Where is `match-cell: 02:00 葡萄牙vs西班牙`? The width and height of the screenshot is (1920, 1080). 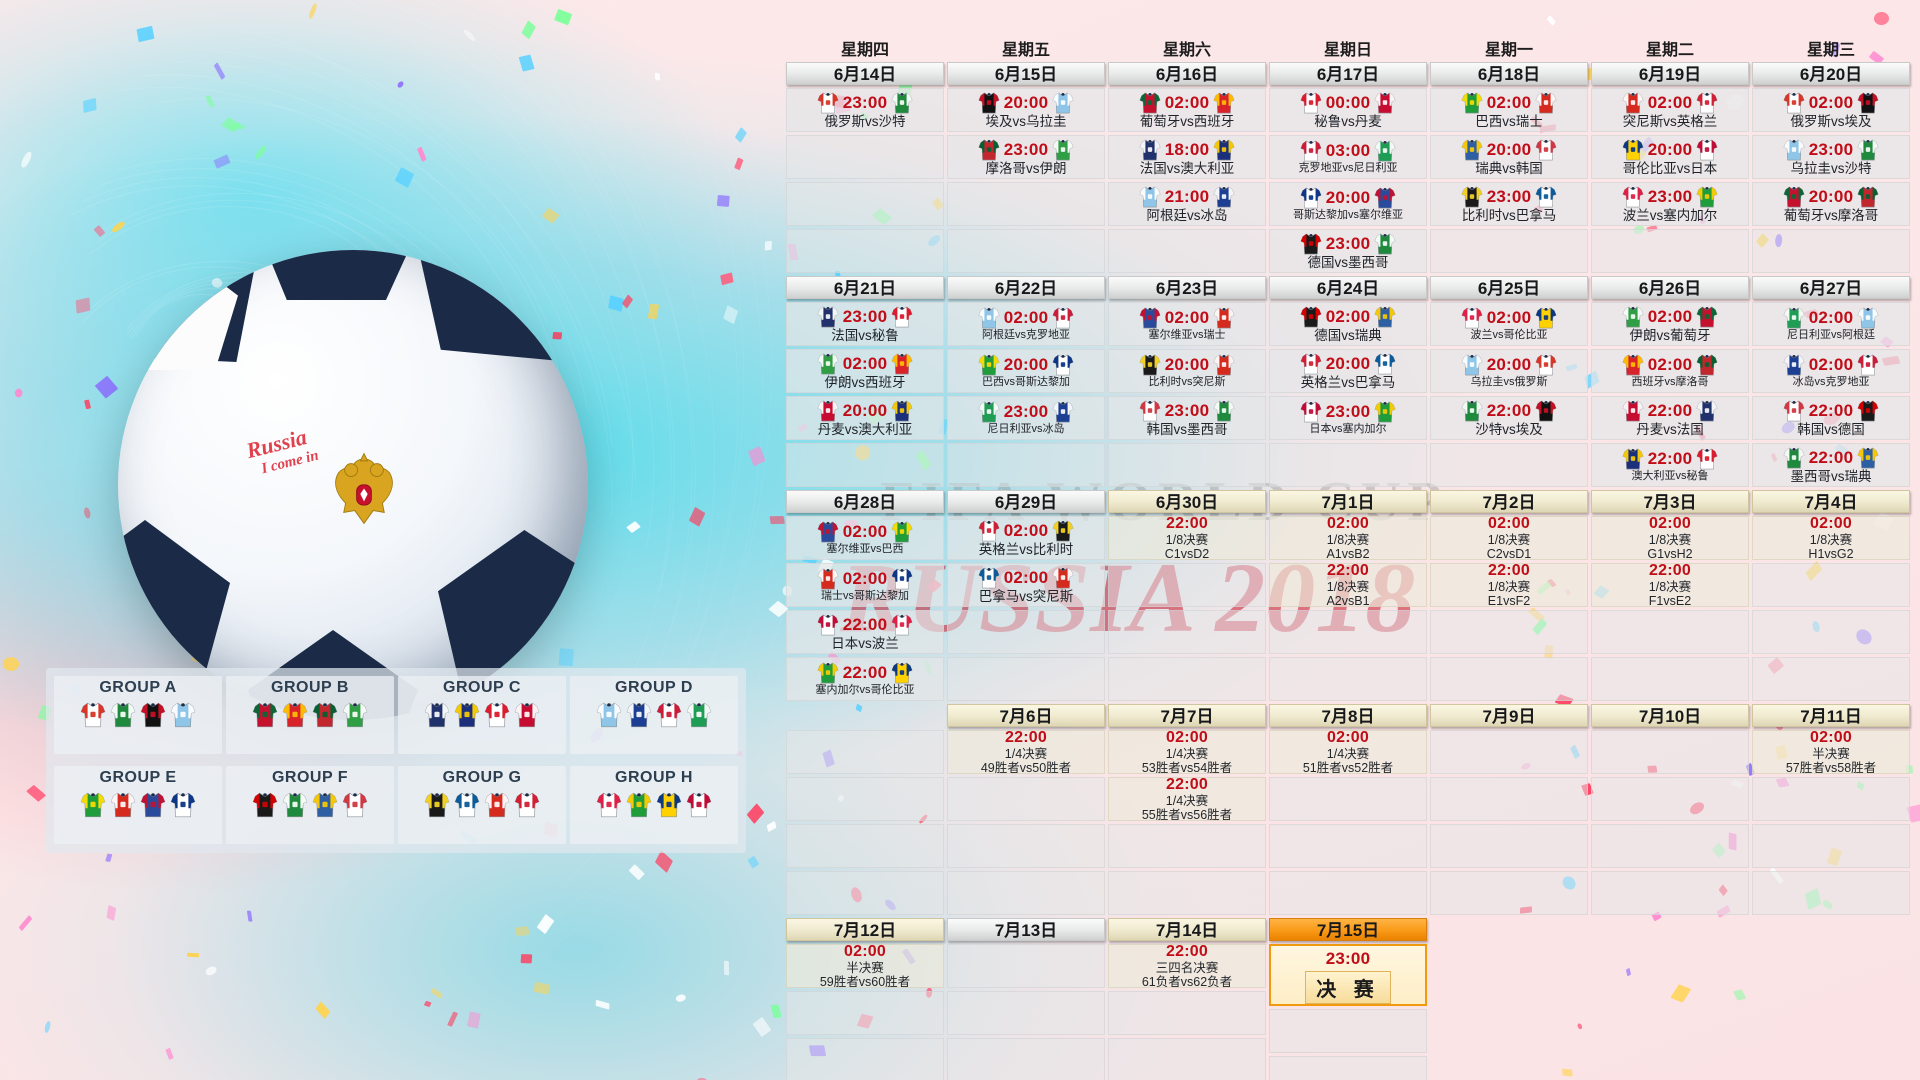 match-cell: 02:00 葡萄牙vs西班牙 is located at coordinates (1187, 110).